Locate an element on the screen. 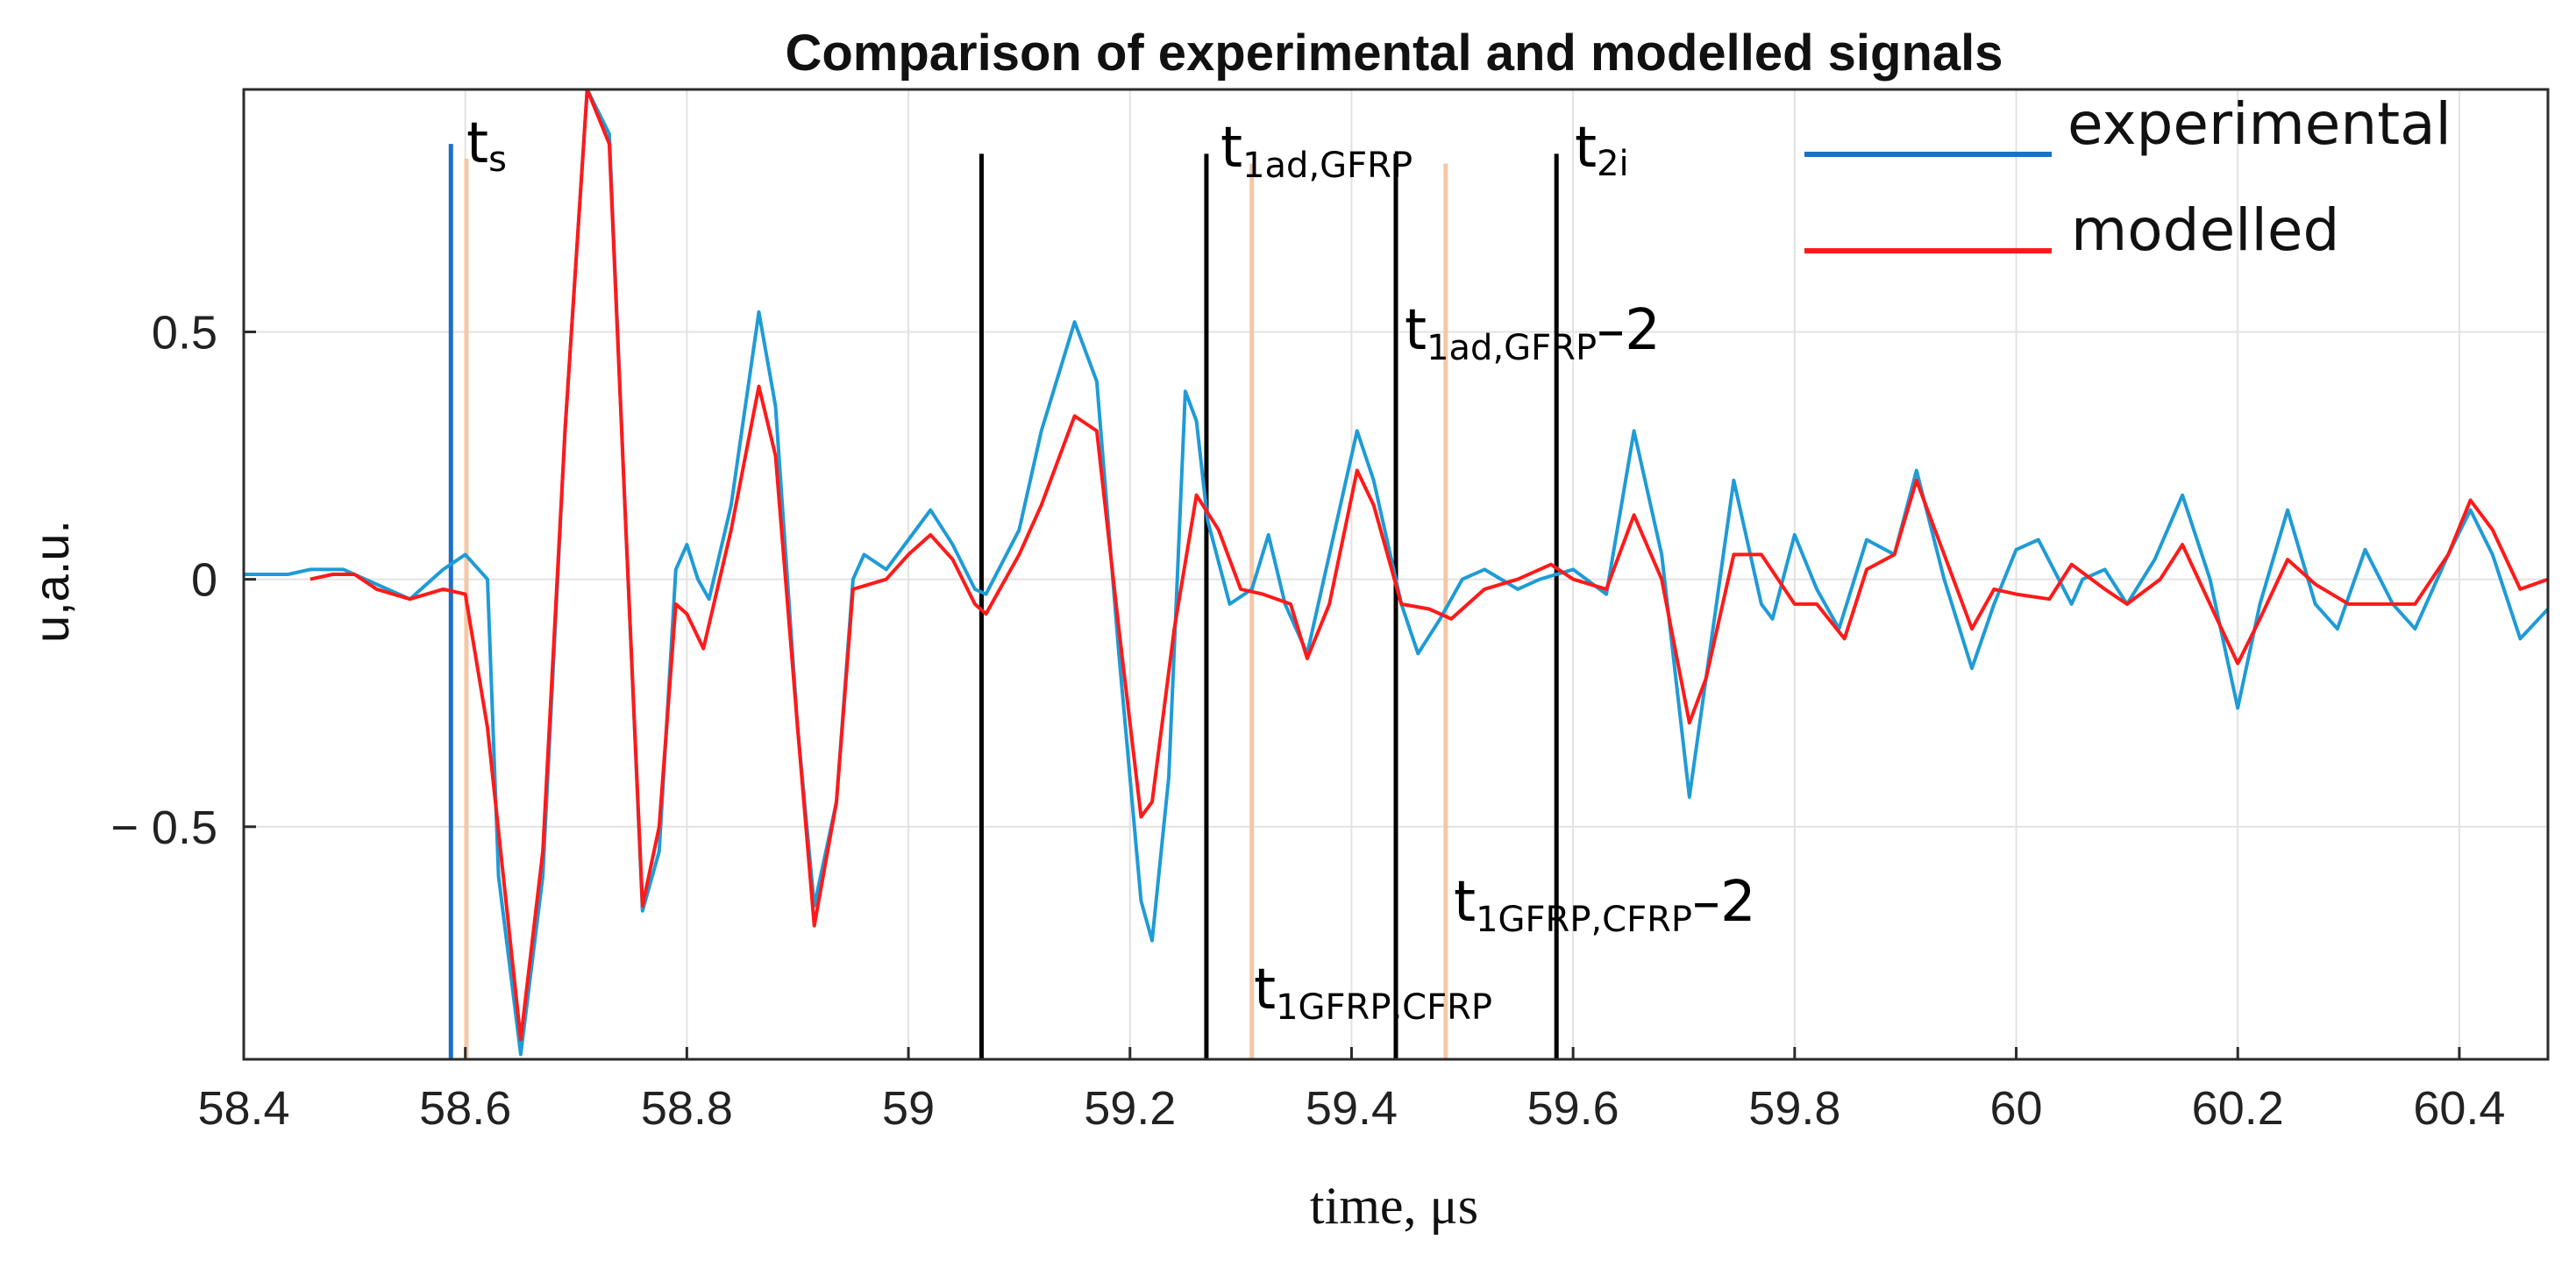 This screenshot has height=1268, width=2576. label-t1ad-gfrp-2-sub: 1ad,GFRP is located at coordinates (1512, 348).